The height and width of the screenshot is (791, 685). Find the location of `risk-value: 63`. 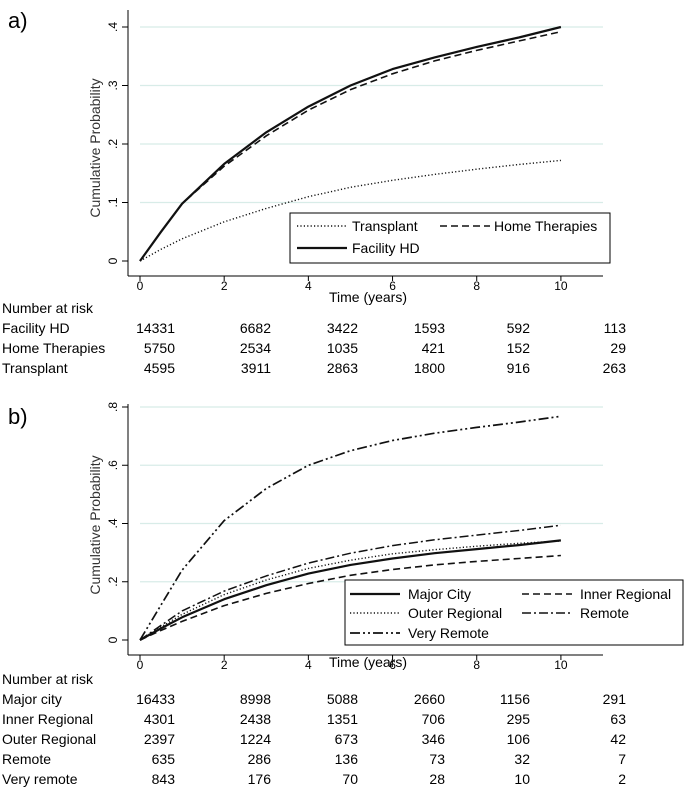

risk-value: 63 is located at coordinates (618, 719).